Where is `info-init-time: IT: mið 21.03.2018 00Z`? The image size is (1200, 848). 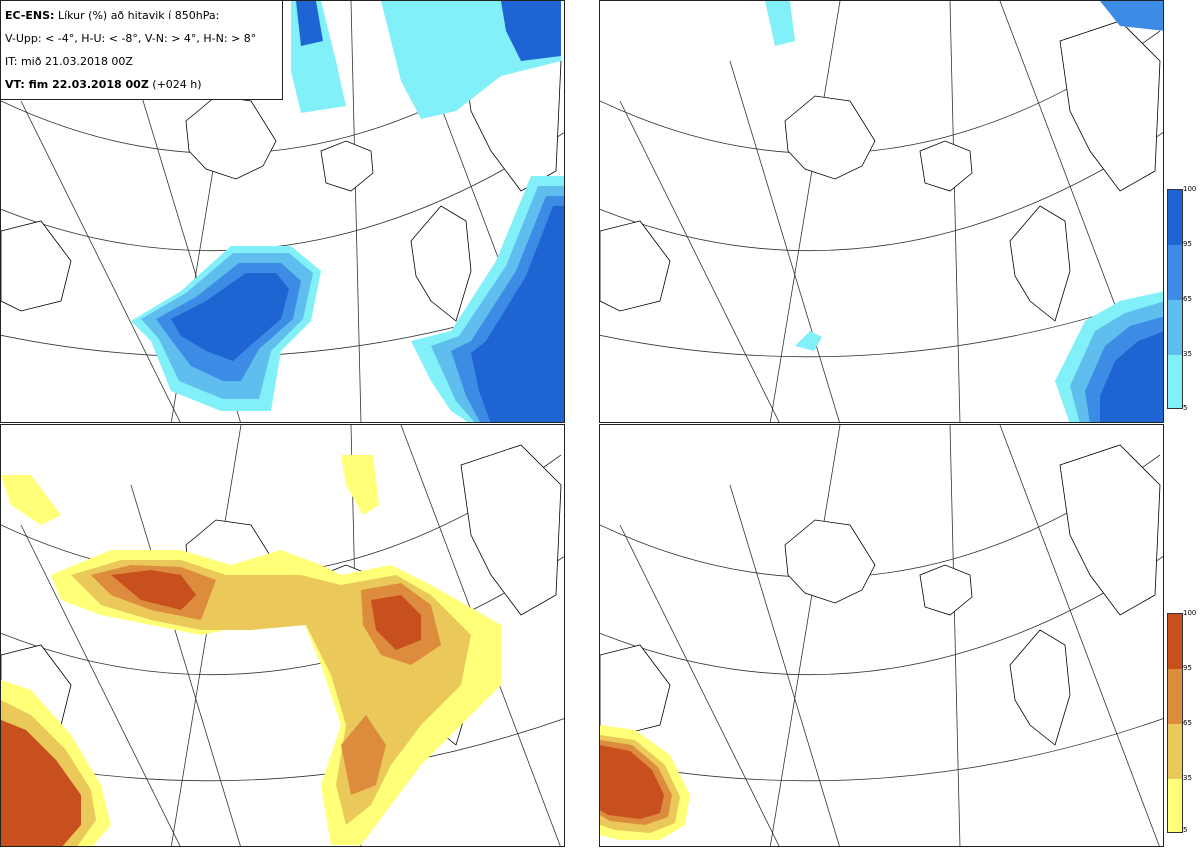 info-init-time: IT: mið 21.03.2018 00Z is located at coordinates (69, 61).